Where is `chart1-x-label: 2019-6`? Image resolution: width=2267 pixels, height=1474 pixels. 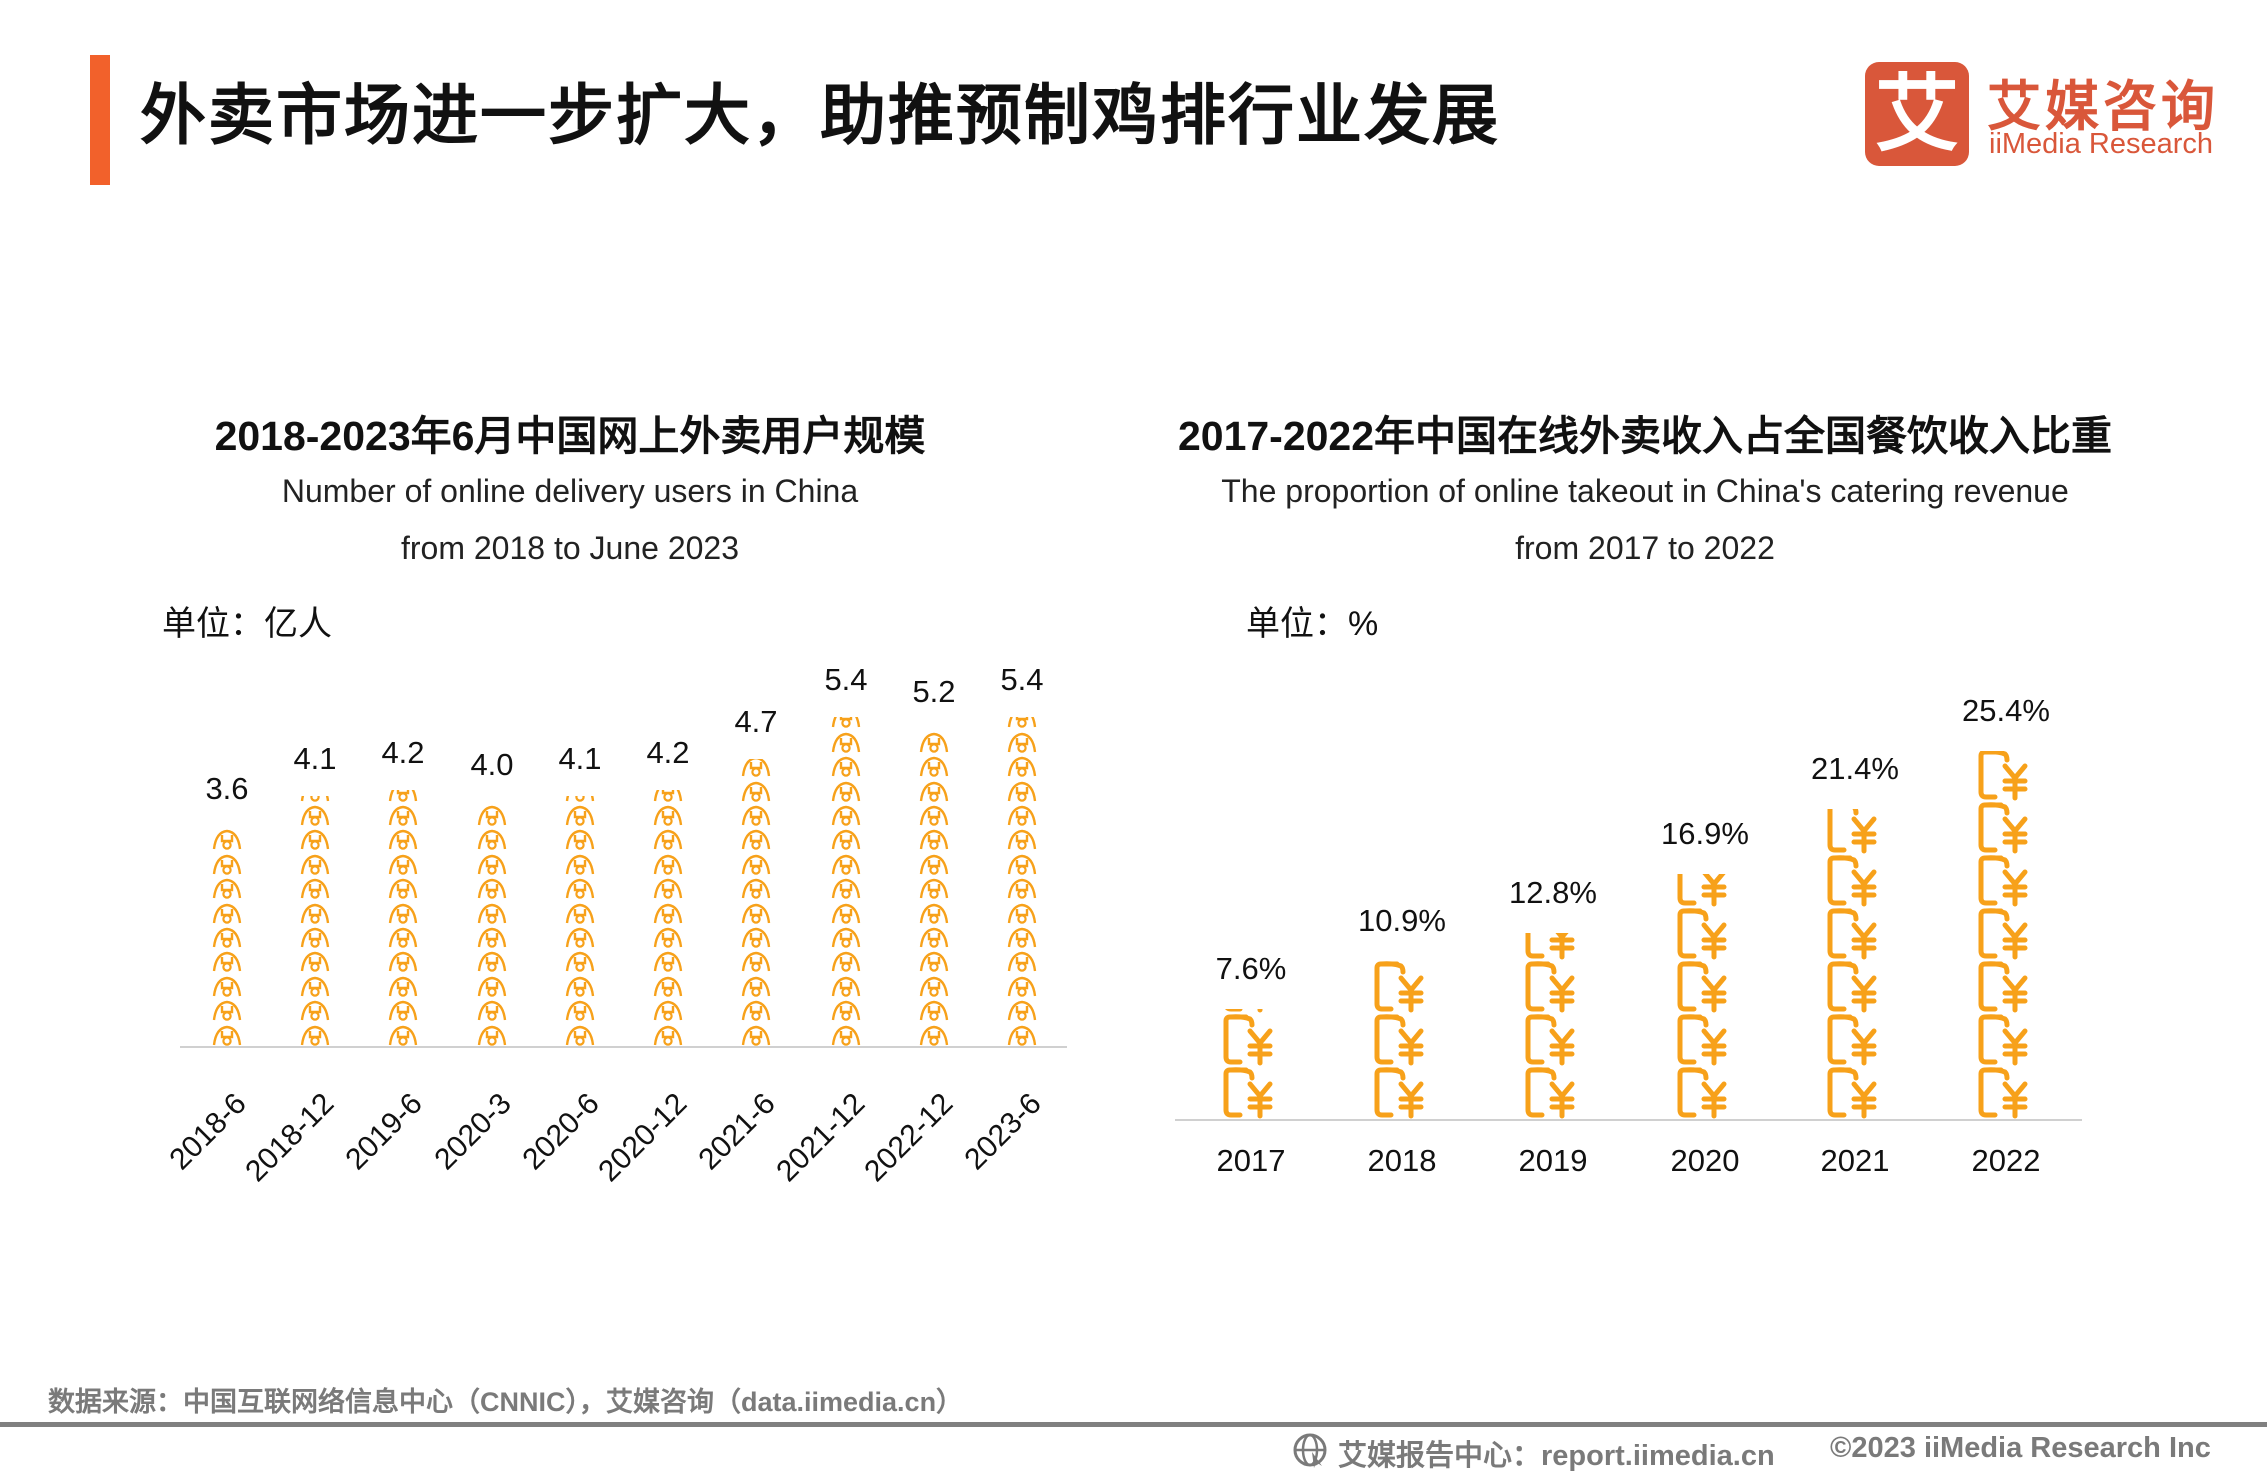
chart1-x-label: 2019-6 is located at coordinates (383, 1131).